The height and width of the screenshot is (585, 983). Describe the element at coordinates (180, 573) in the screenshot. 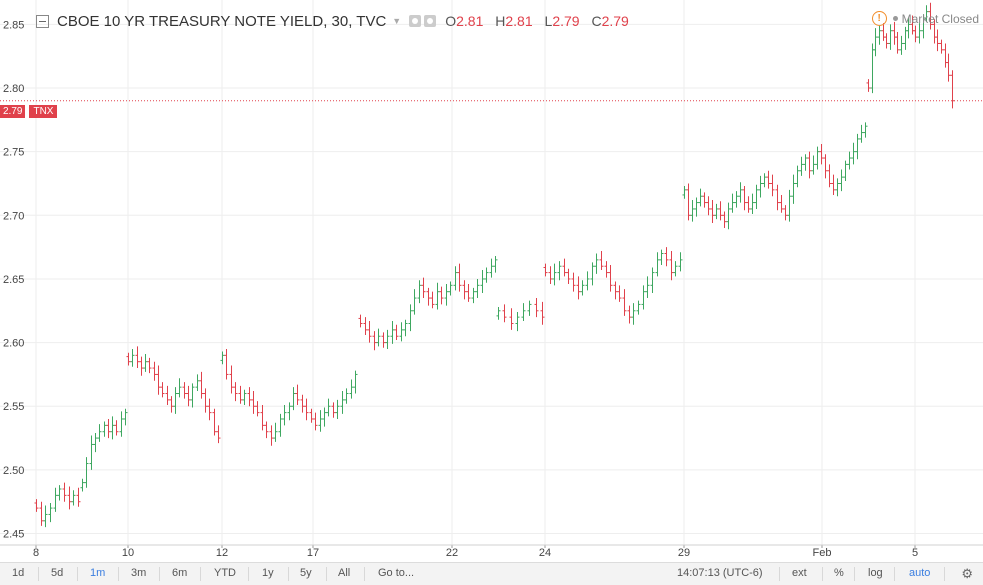

I see `range-6m: 6m` at that location.